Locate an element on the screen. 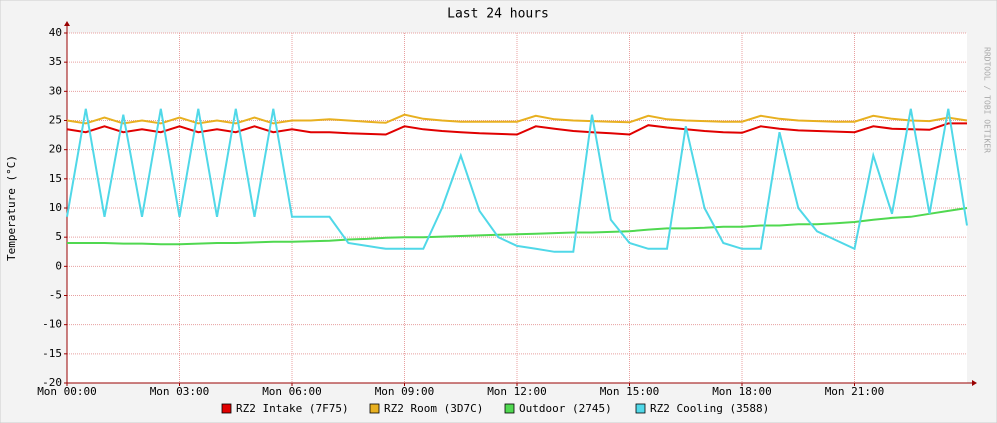 This screenshot has height=423, width=997. x-tick-label: Mon 15:00 is located at coordinates (630, 391).